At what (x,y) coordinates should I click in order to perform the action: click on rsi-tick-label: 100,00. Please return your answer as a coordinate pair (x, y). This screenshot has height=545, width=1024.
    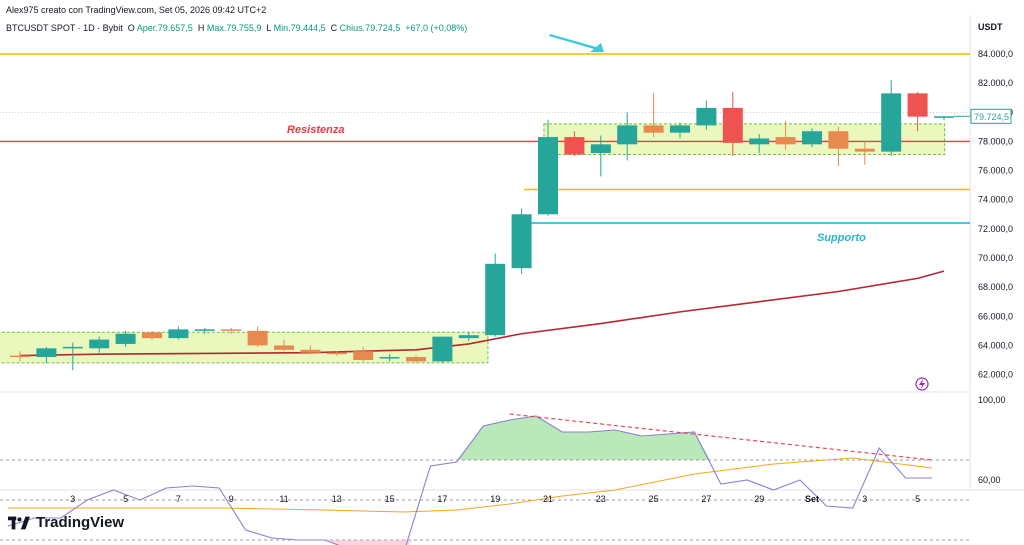
    Looking at the image, I should click on (992, 400).